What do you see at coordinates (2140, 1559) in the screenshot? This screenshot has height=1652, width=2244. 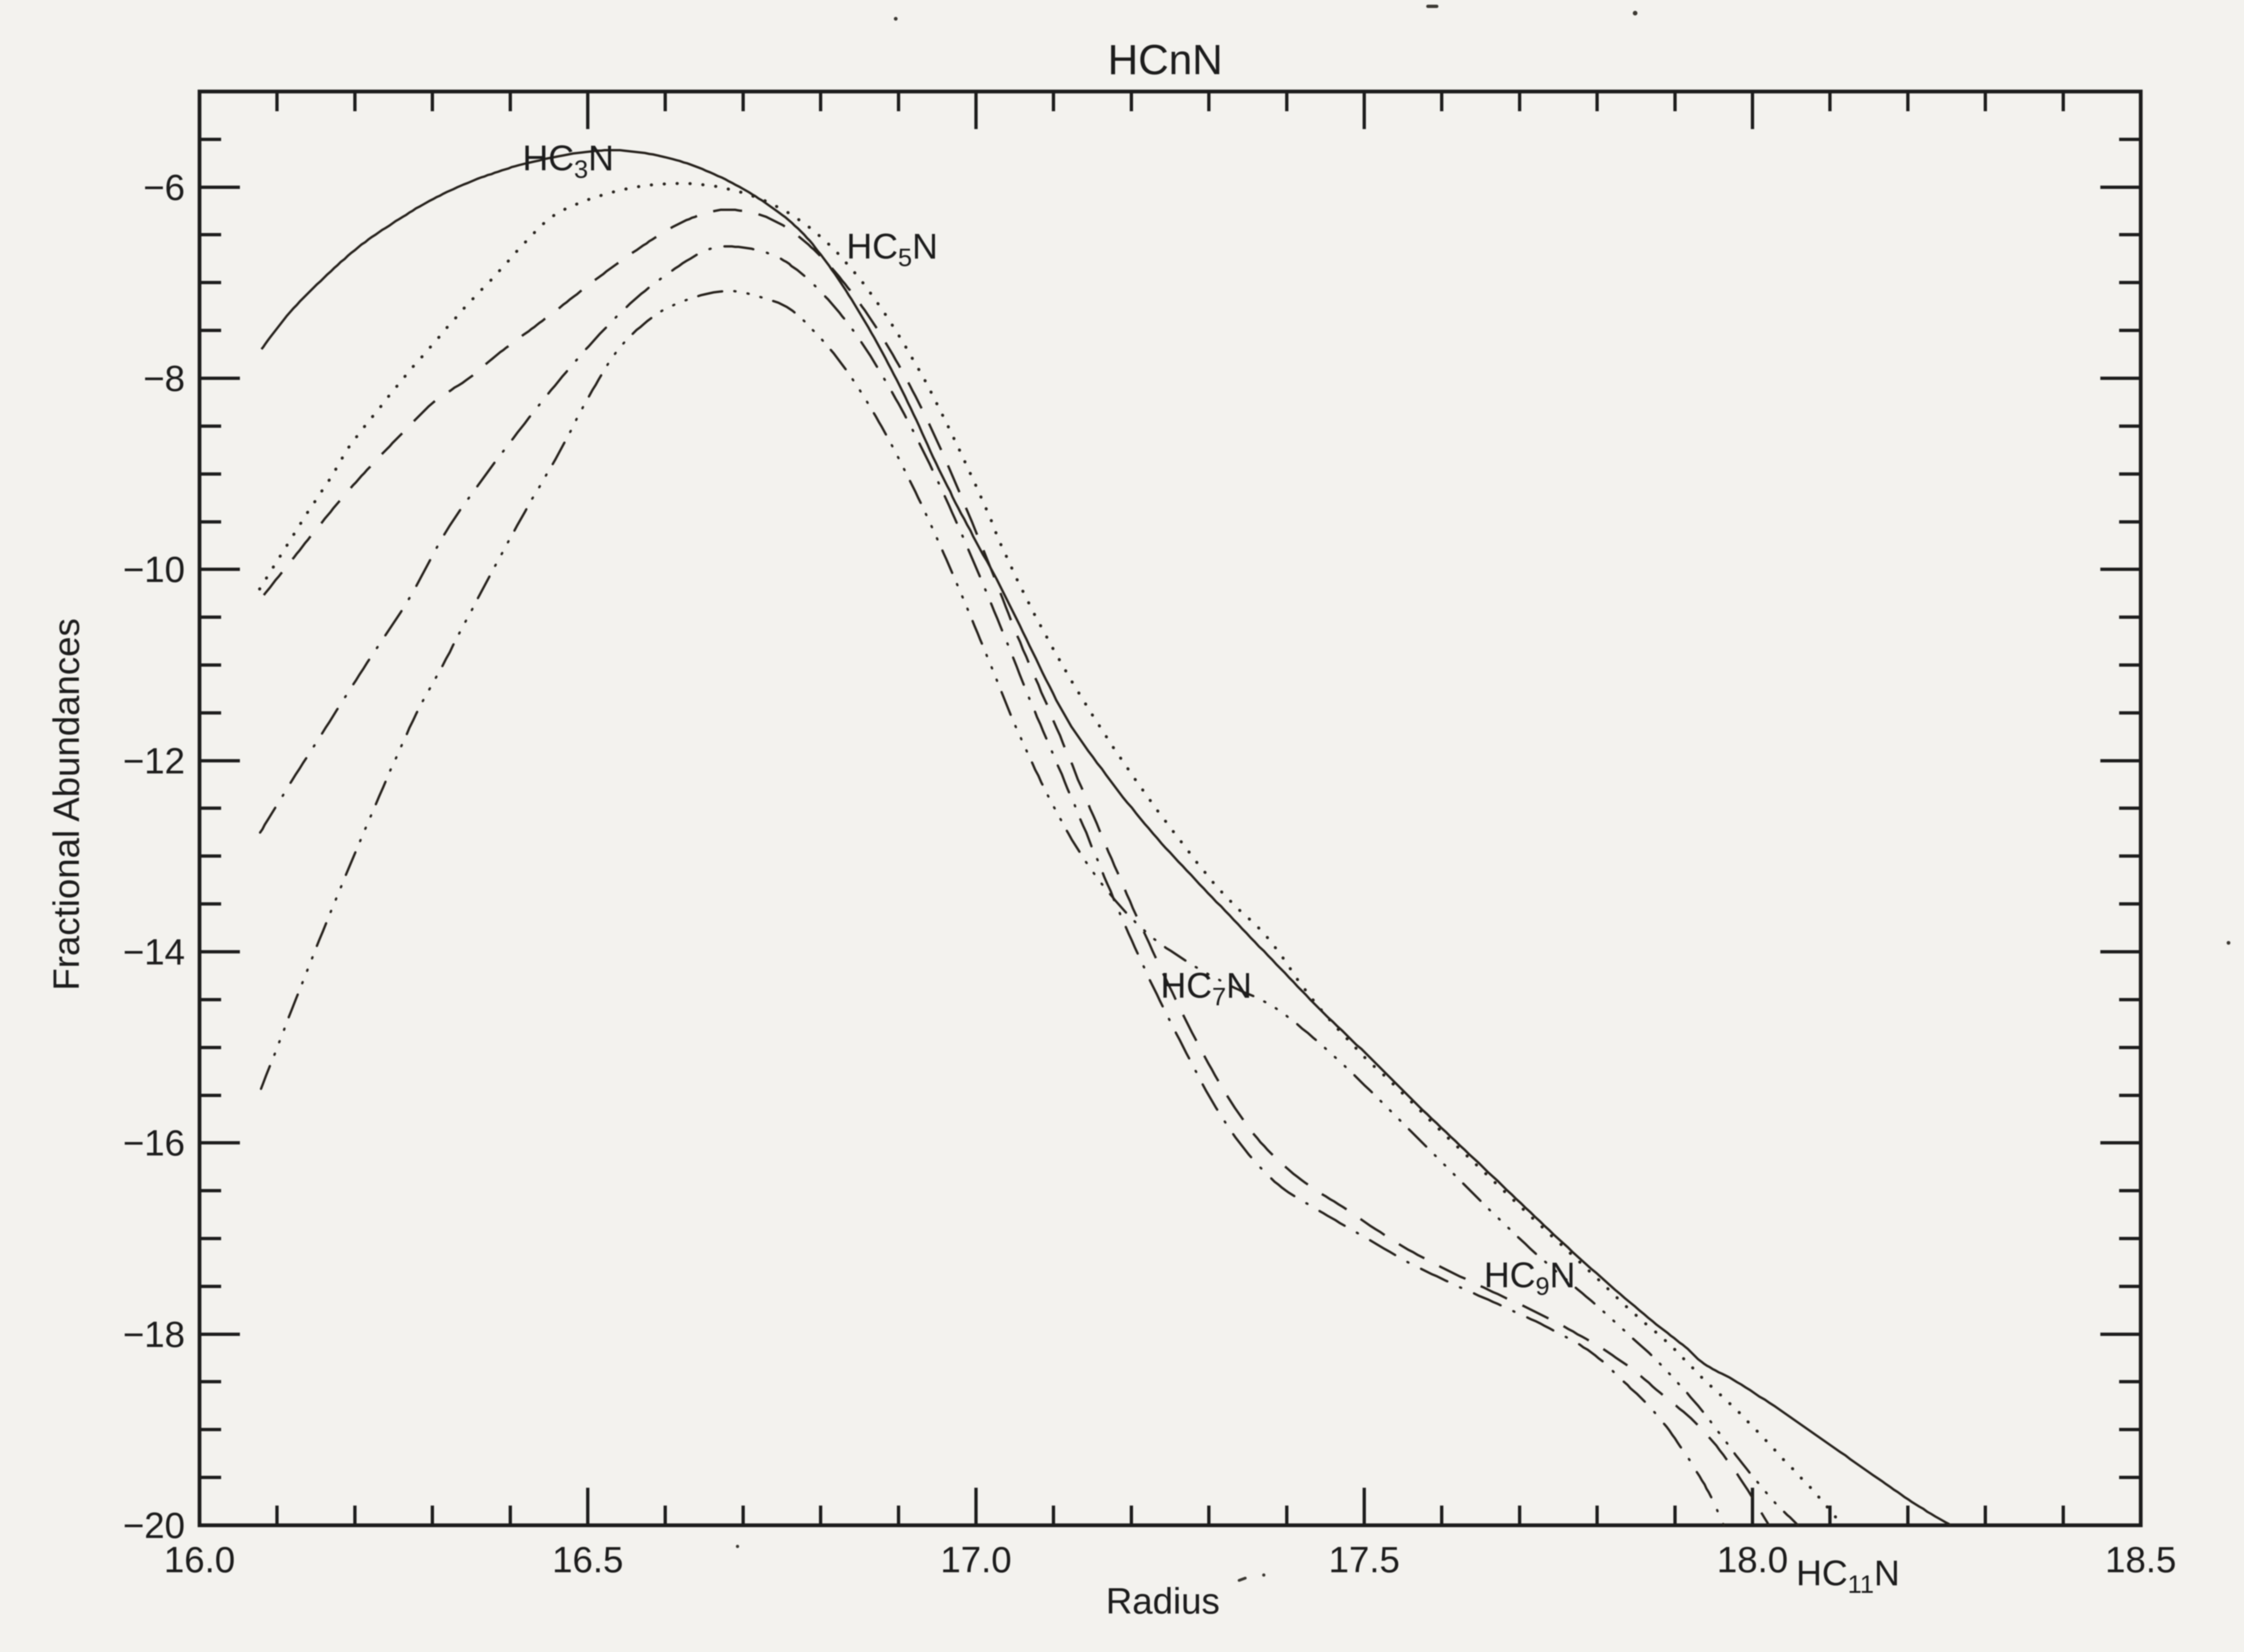 I see `svg-text: 18.5` at bounding box center [2140, 1559].